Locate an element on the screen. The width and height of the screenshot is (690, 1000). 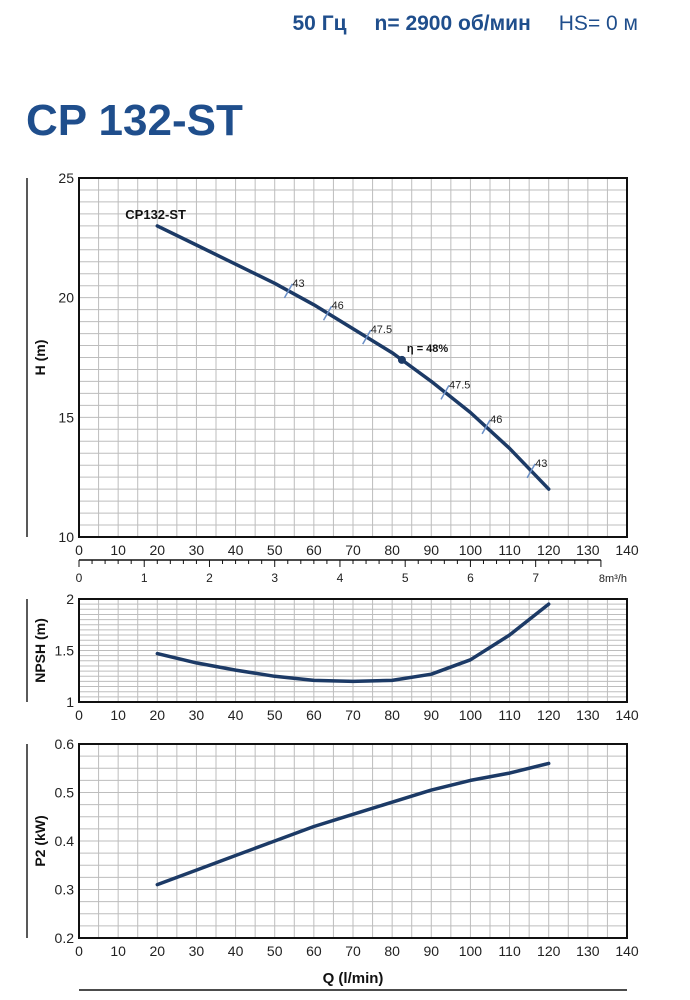
y-tick-label: 15 is located at coordinates (66, 417).